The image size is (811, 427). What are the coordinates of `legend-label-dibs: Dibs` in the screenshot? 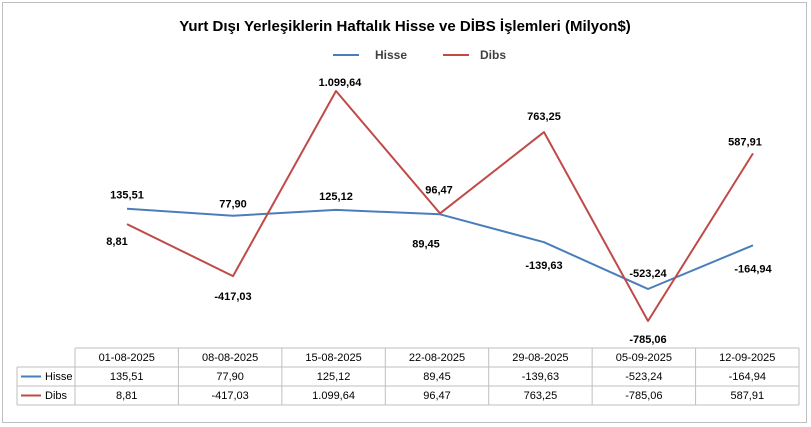 It's located at (493, 55).